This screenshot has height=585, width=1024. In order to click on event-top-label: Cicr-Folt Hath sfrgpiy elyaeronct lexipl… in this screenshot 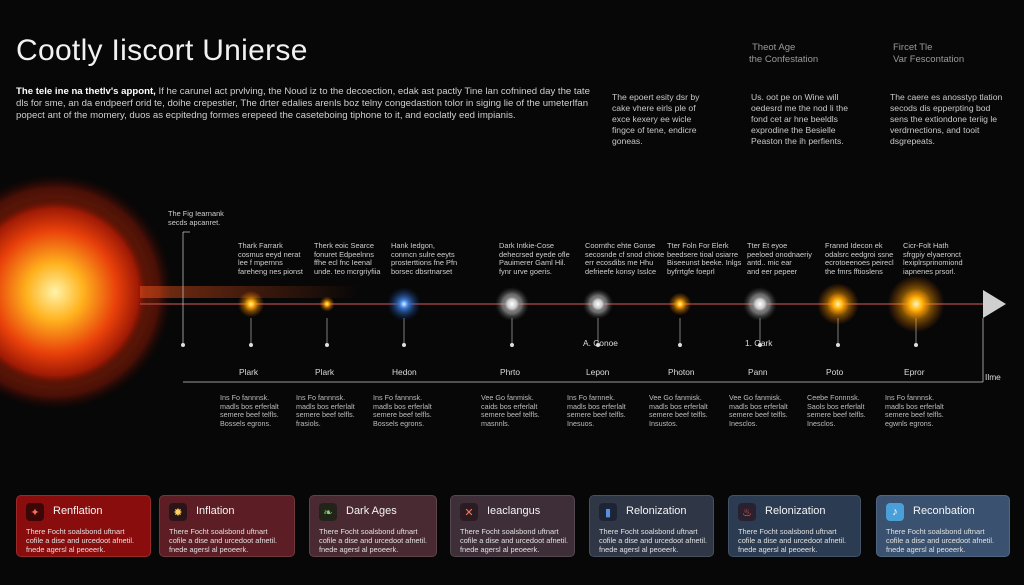, I will do `click(933, 258)`.